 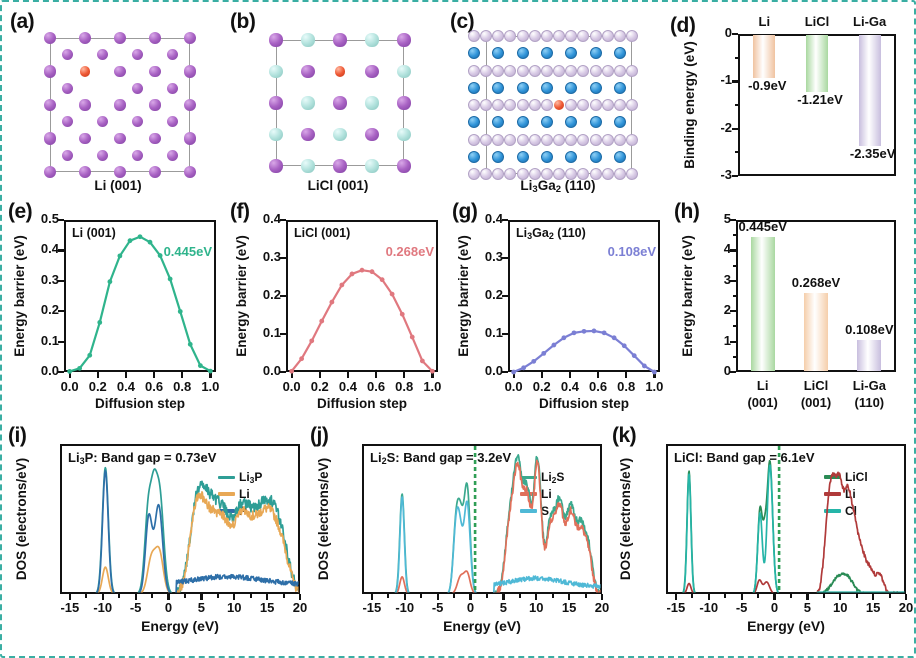 What do you see at coordinates (689, 105) in the screenshot?
I see `binding-energy-y-axis-title: Binding energy (eV)` at bounding box center [689, 105].